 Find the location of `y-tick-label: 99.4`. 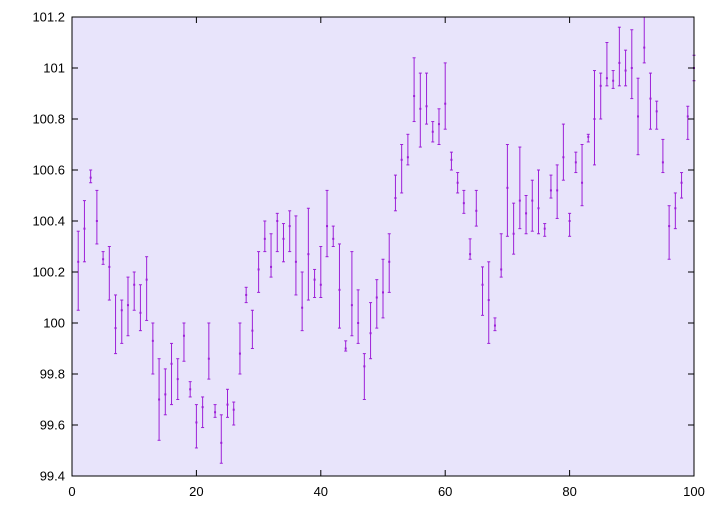

y-tick-label: 99.4 is located at coordinates (52, 476).